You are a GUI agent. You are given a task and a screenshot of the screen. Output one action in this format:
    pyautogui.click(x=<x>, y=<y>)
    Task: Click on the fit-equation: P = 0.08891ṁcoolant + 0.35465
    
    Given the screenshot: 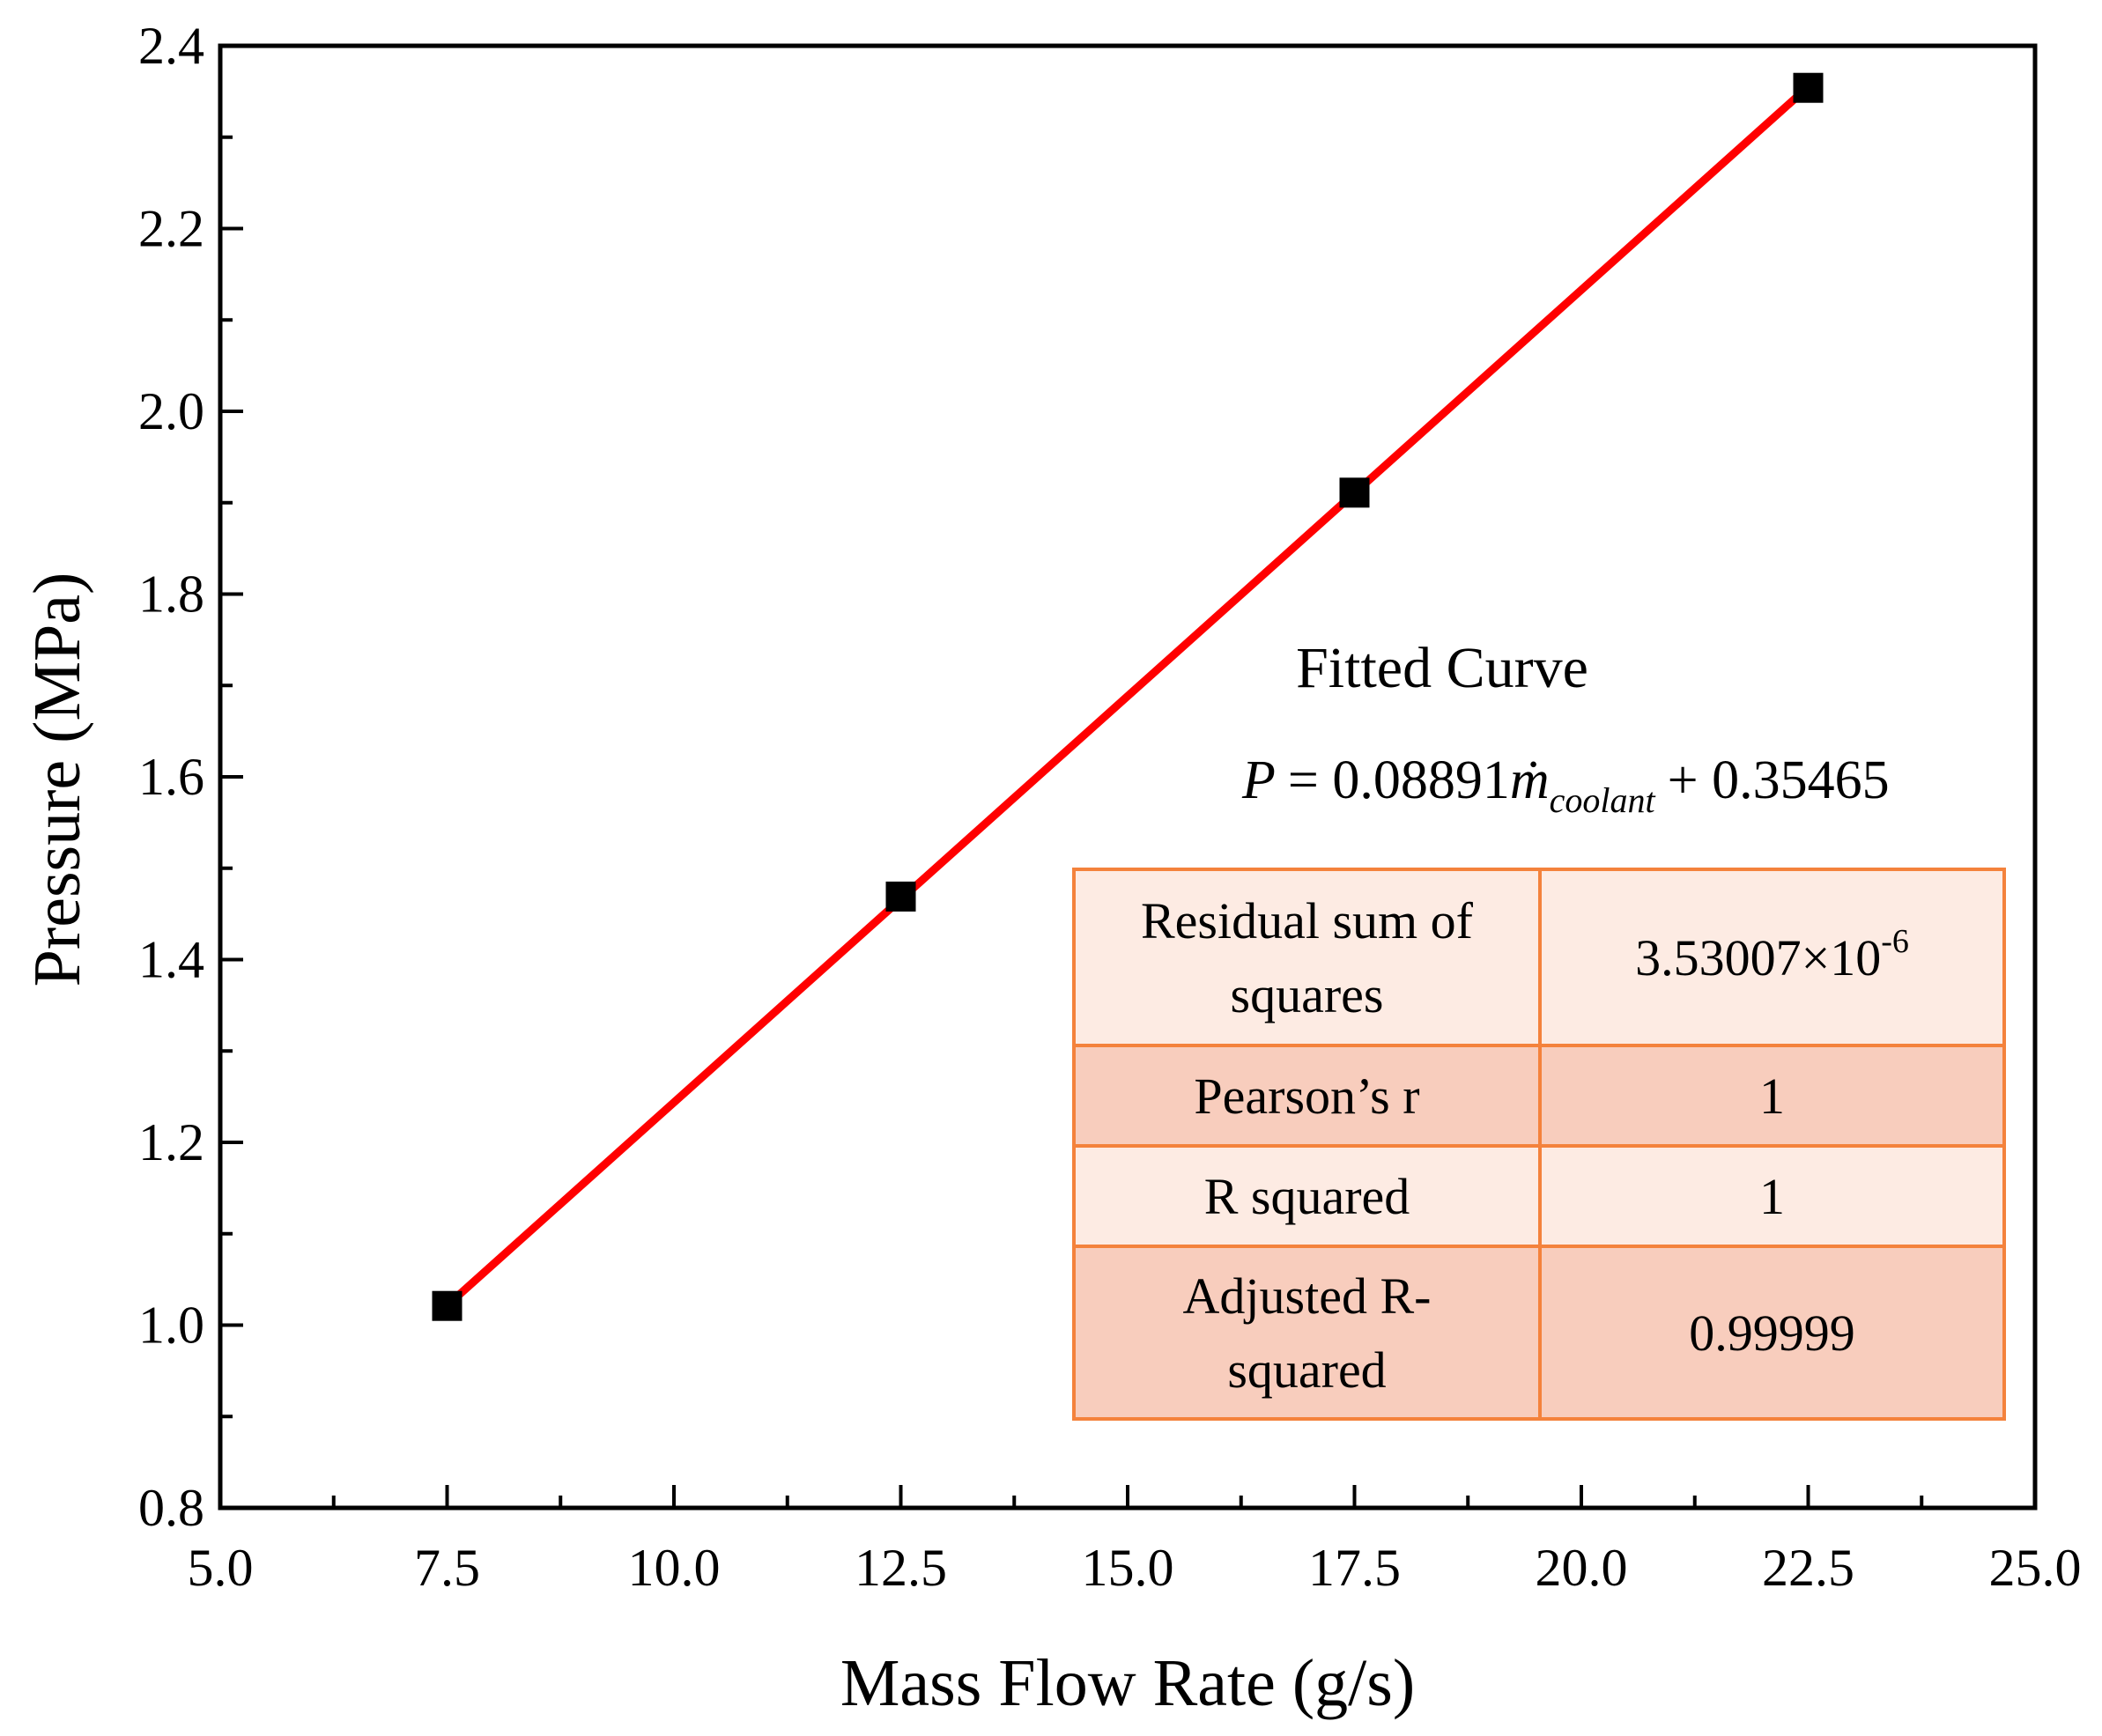 What is the action you would take?
    pyautogui.click(x=1565, y=785)
    